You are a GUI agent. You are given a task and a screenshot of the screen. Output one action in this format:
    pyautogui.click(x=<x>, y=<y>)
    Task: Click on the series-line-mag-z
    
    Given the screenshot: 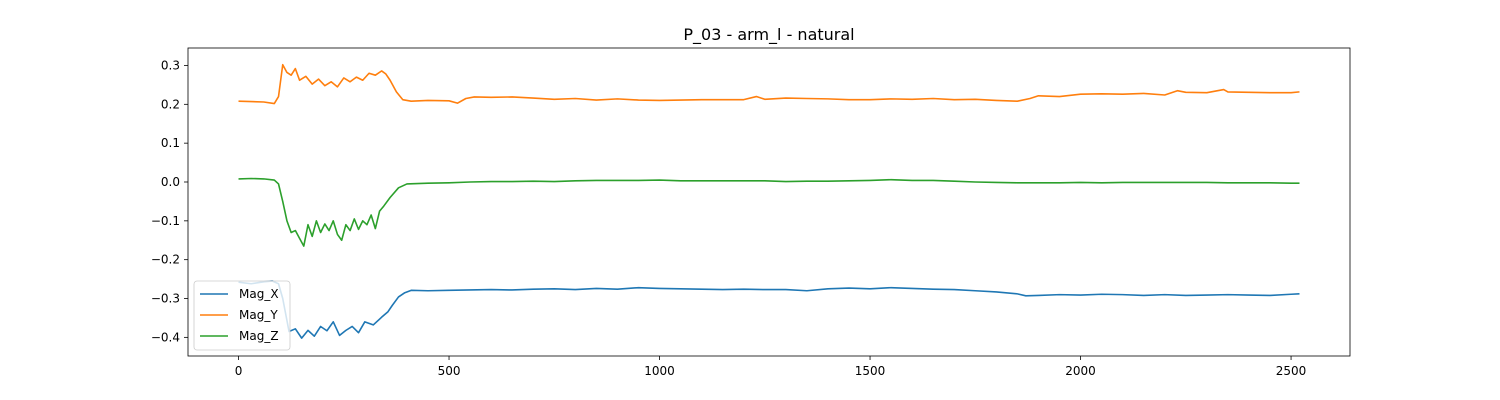 What is the action you would take?
    pyautogui.click(x=769, y=212)
    